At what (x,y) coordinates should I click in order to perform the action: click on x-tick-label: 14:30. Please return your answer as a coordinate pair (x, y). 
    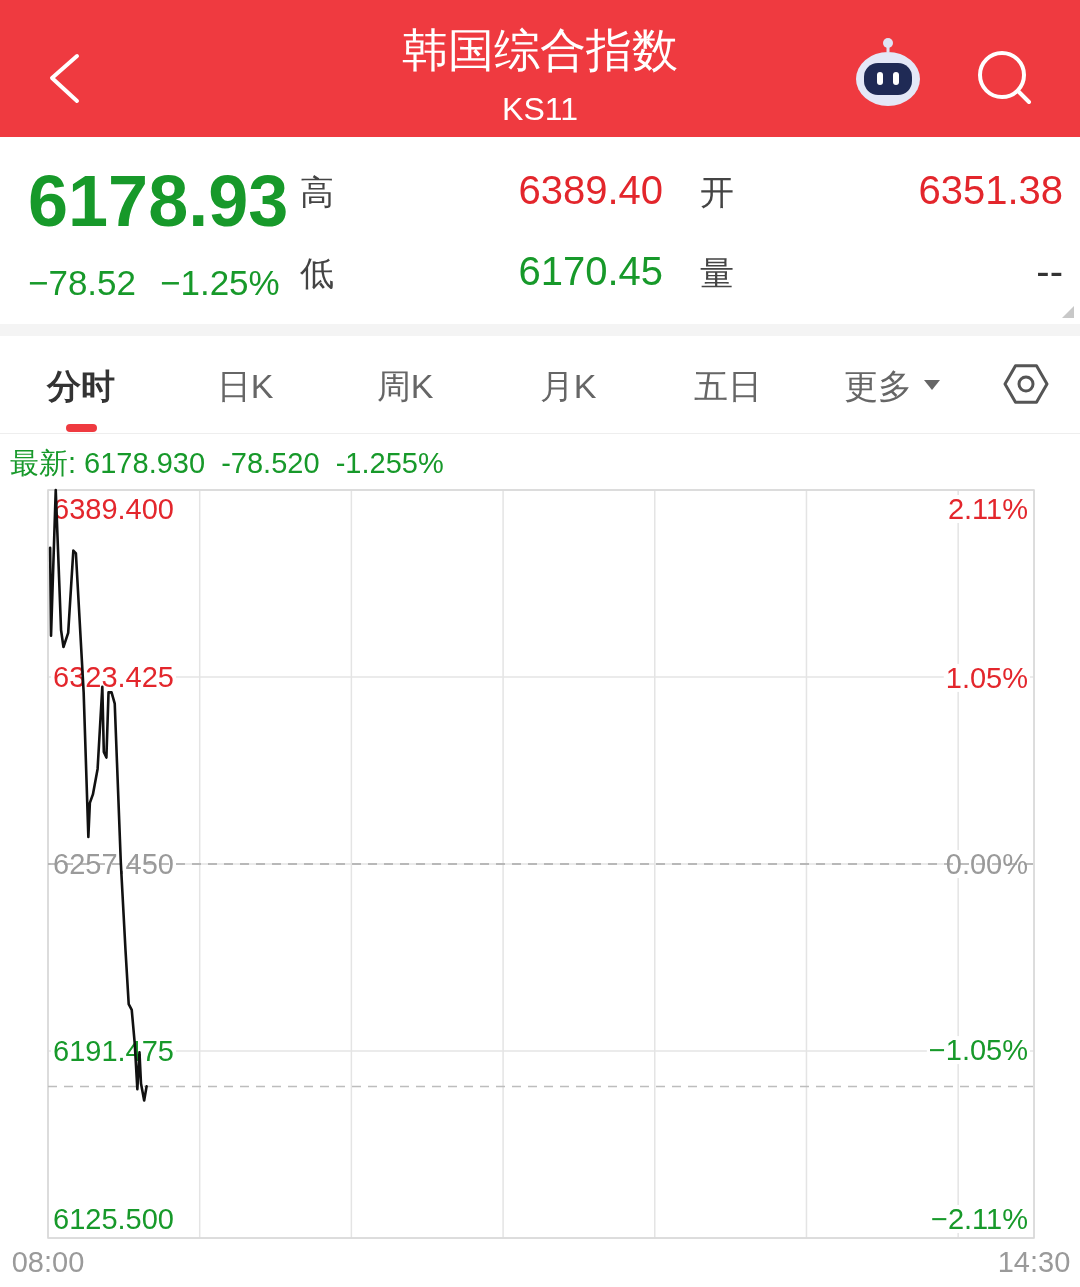
    Looking at the image, I should click on (1034, 1262).